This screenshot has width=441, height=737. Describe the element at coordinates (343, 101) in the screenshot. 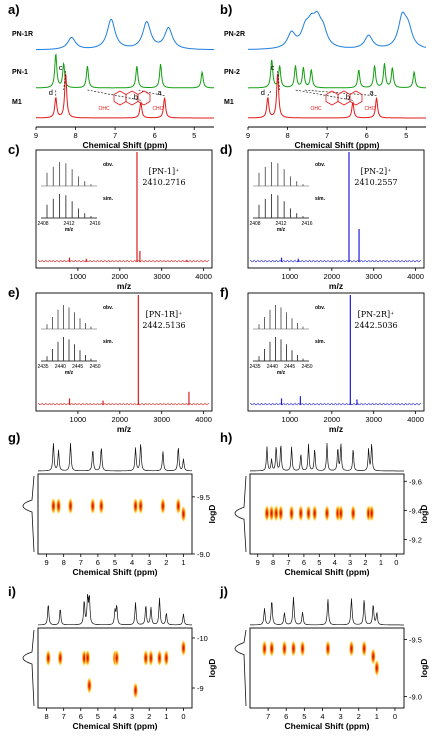

I see `molecule-structure: OHC CHO` at that location.